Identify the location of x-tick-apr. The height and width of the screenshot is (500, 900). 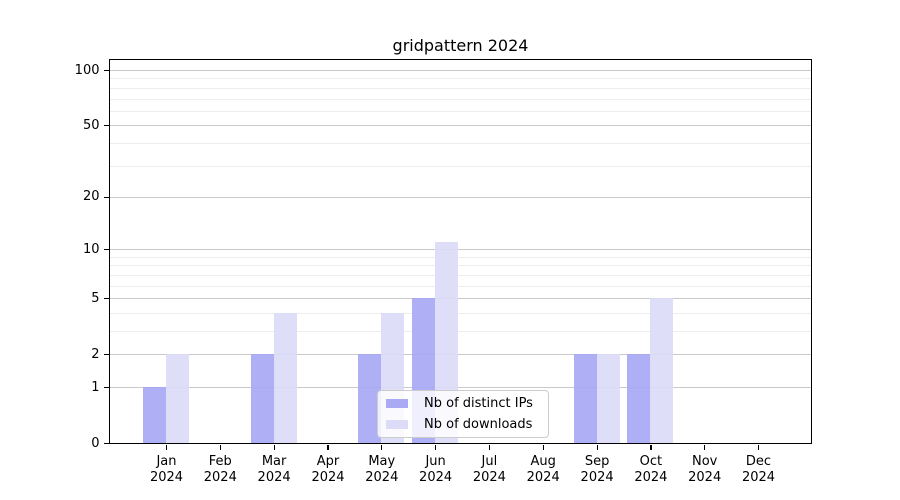
(328, 447).